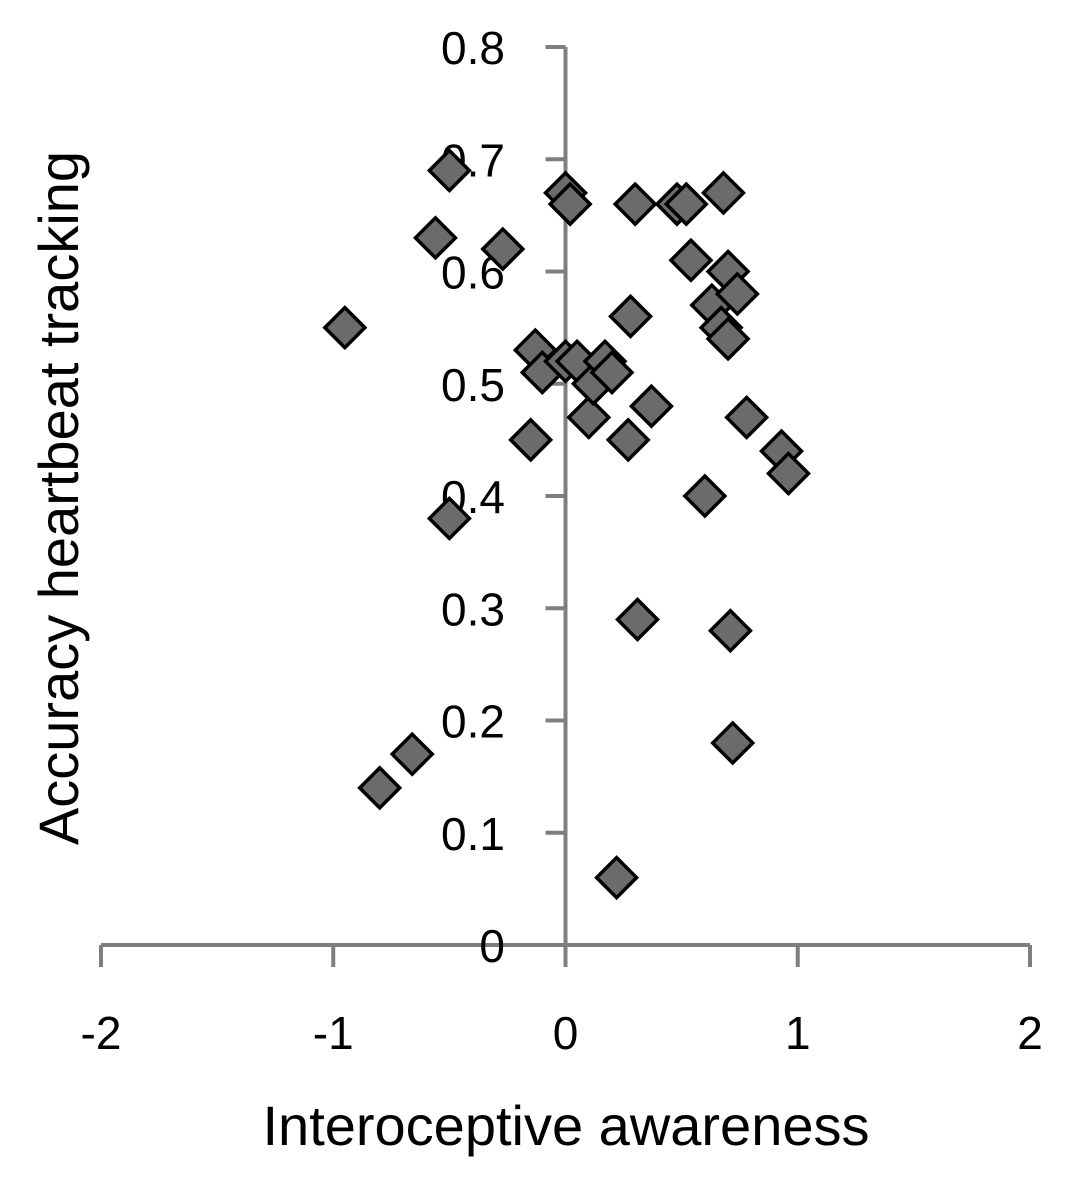  Describe the element at coordinates (101, 1033) in the screenshot. I see `x-tick-label: -2` at that location.